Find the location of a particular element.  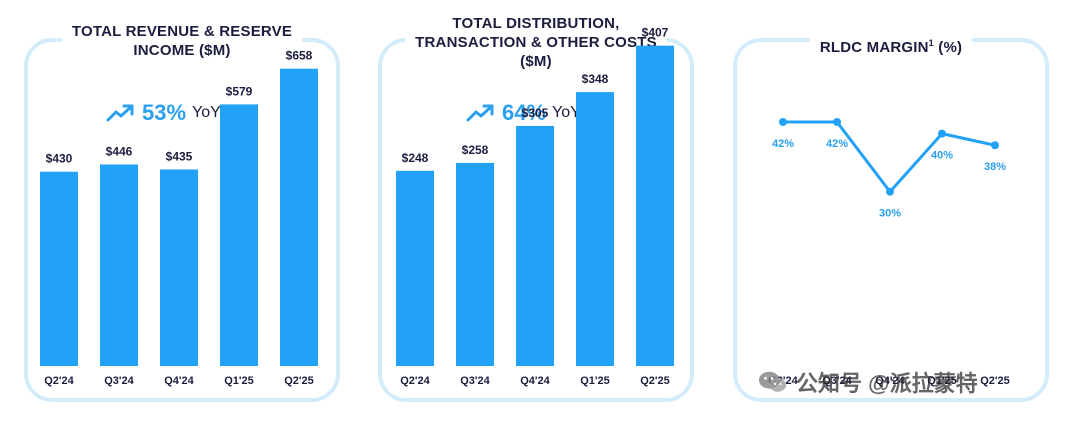

data-label: $435 is located at coordinates (179, 156).